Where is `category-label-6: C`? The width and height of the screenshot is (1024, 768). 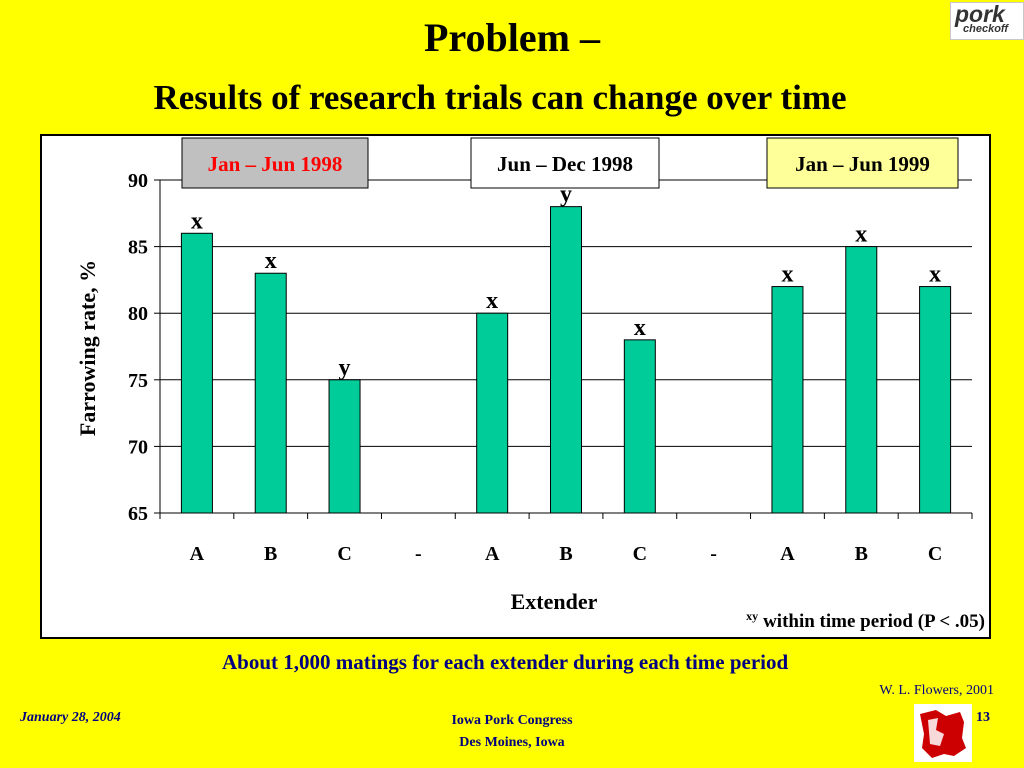
category-label-6: C is located at coordinates (640, 554).